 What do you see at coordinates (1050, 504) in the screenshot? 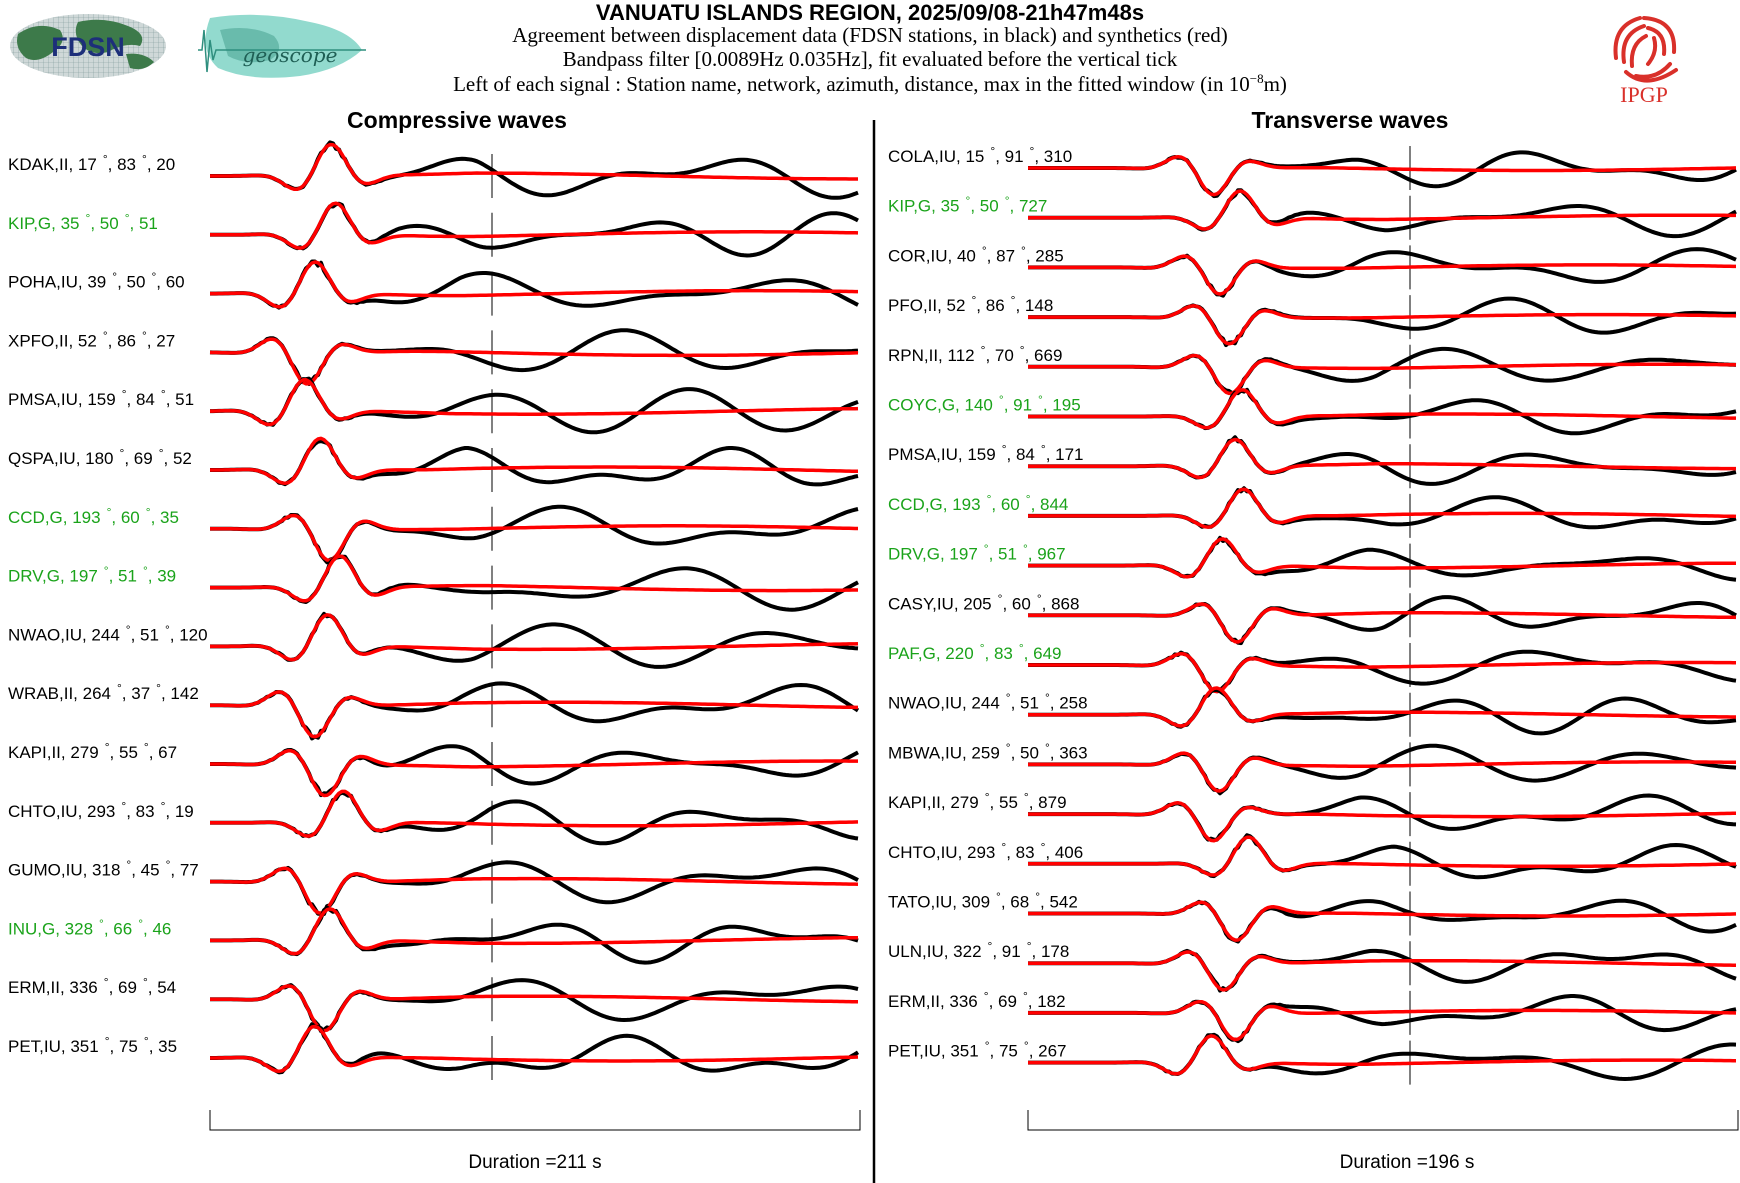
I see `station-label-part: , 844` at bounding box center [1050, 504].